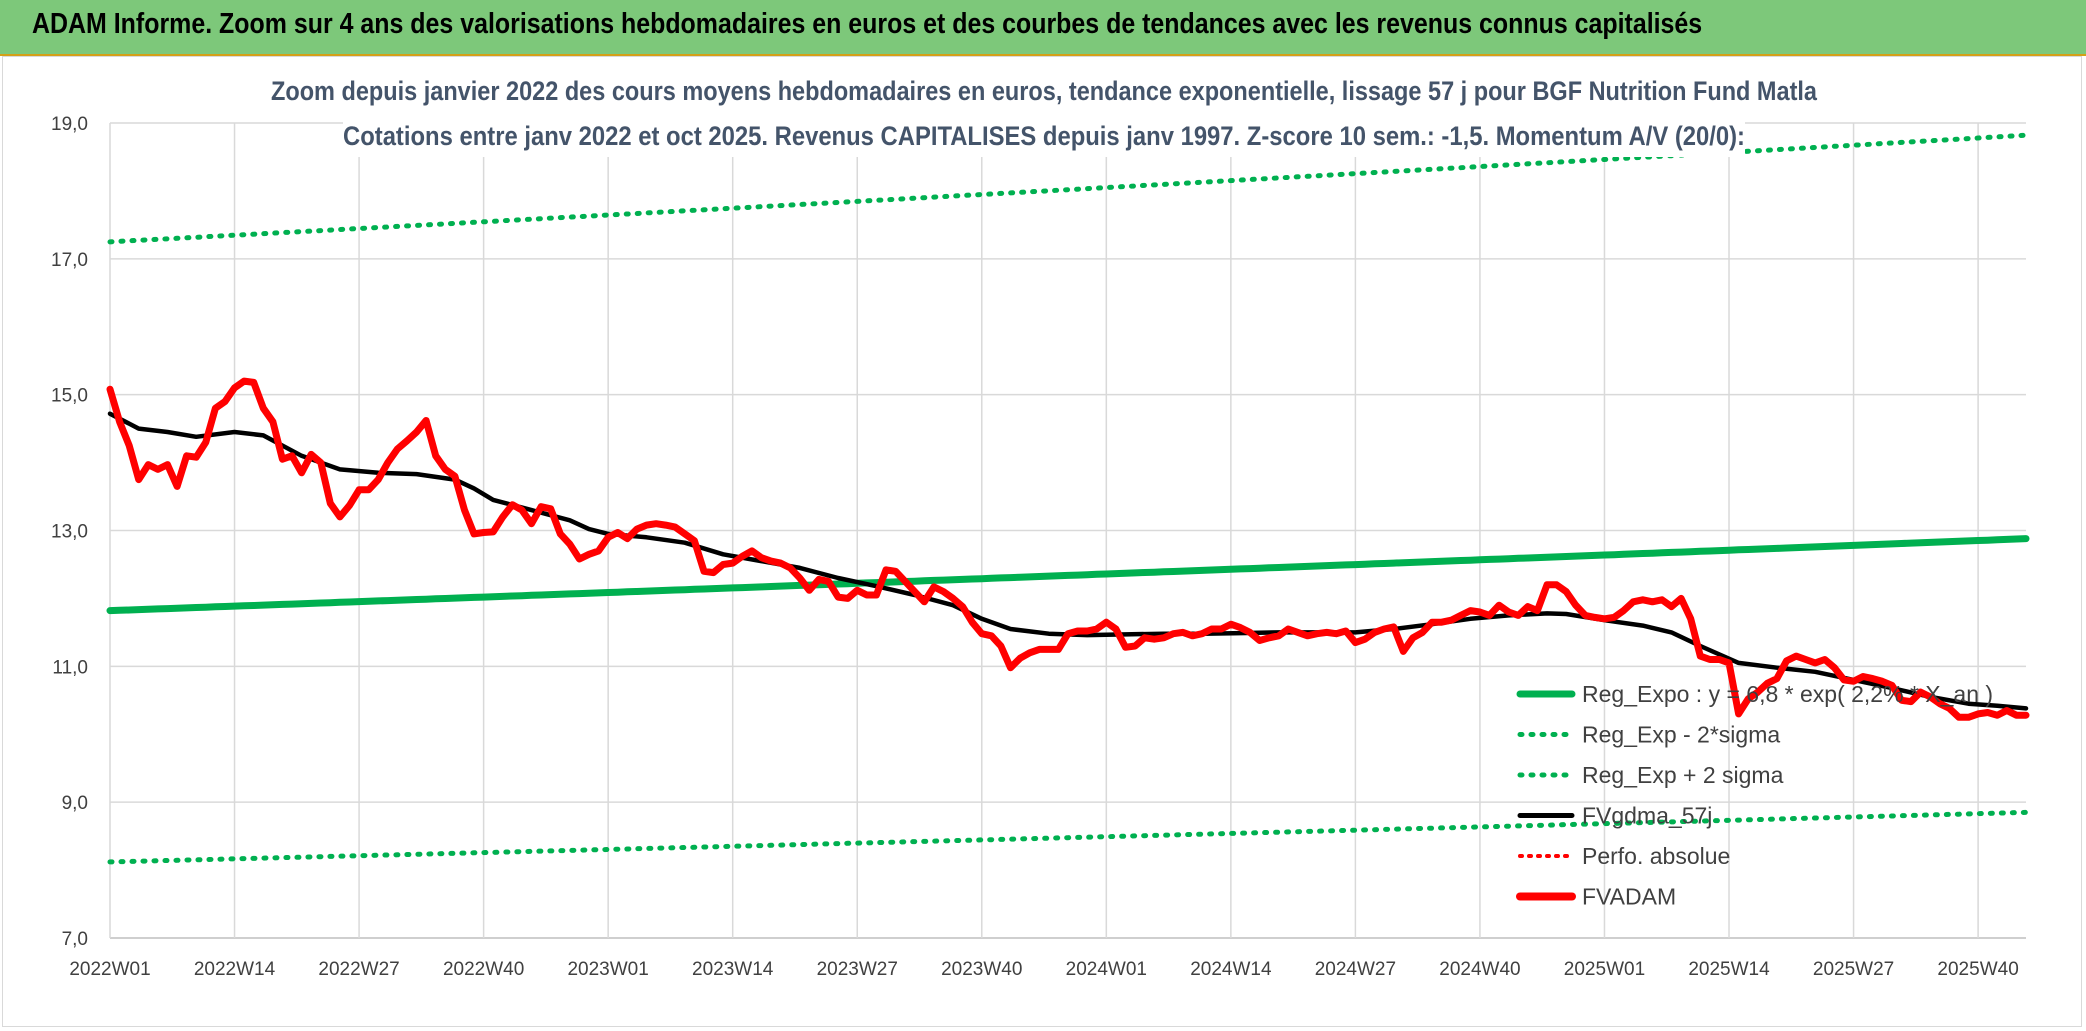 The width and height of the screenshot is (2086, 1031). Describe the element at coordinates (1629, 897) in the screenshot. I see `legend-label-fvadam: FVADAM` at that location.